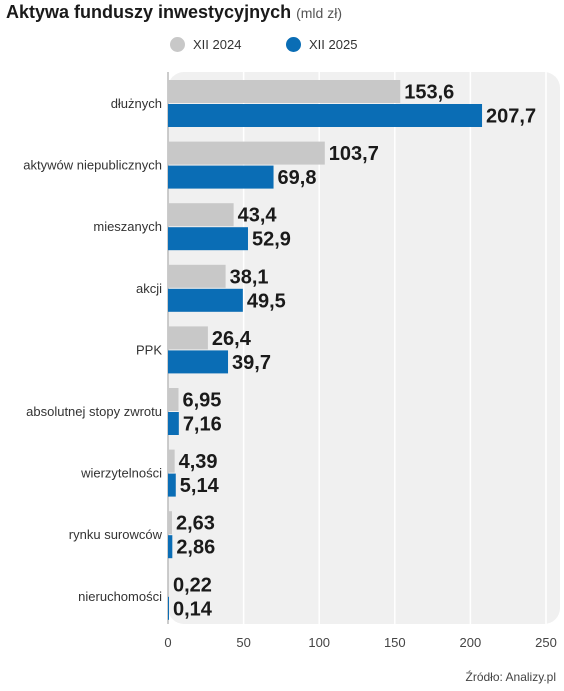 The height and width of the screenshot is (691, 564). Describe the element at coordinates (395, 642) in the screenshot. I see `x-tick-label-3: 150` at that location.